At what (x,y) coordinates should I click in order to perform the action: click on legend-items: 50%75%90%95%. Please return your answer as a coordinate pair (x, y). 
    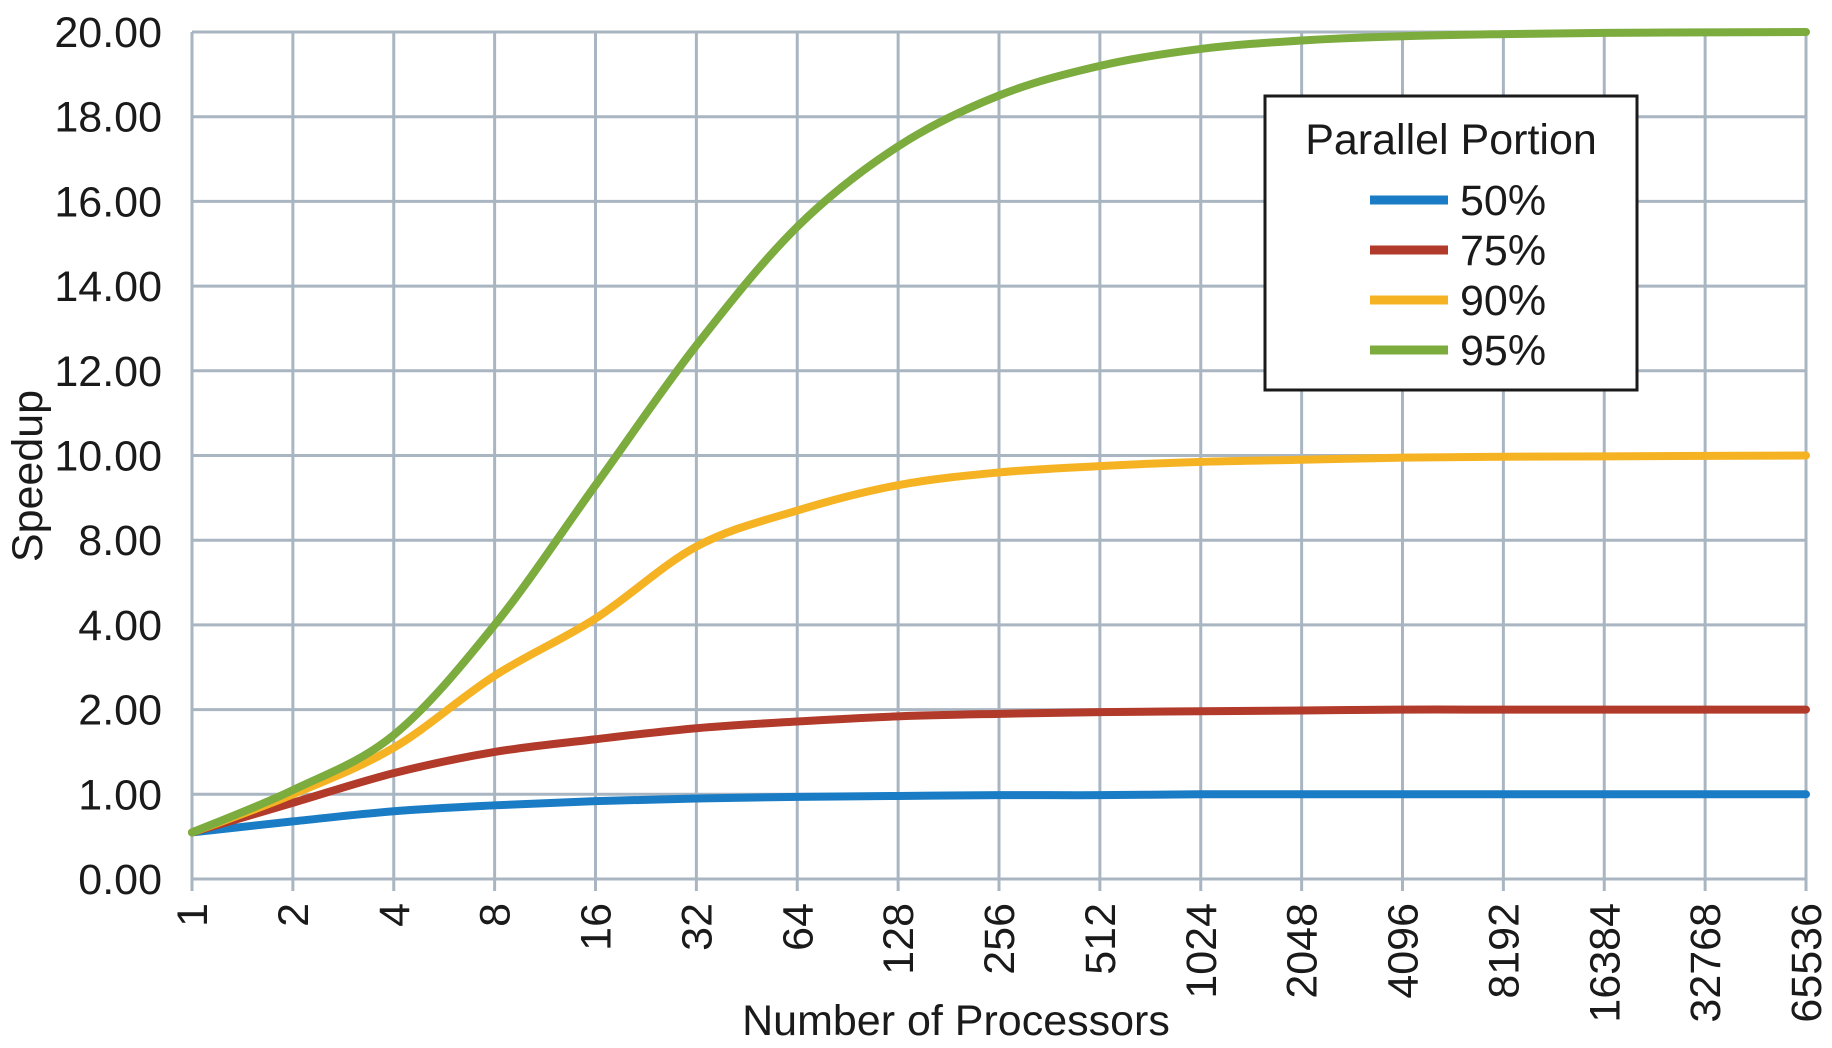
    Looking at the image, I should click on (1458, 276).